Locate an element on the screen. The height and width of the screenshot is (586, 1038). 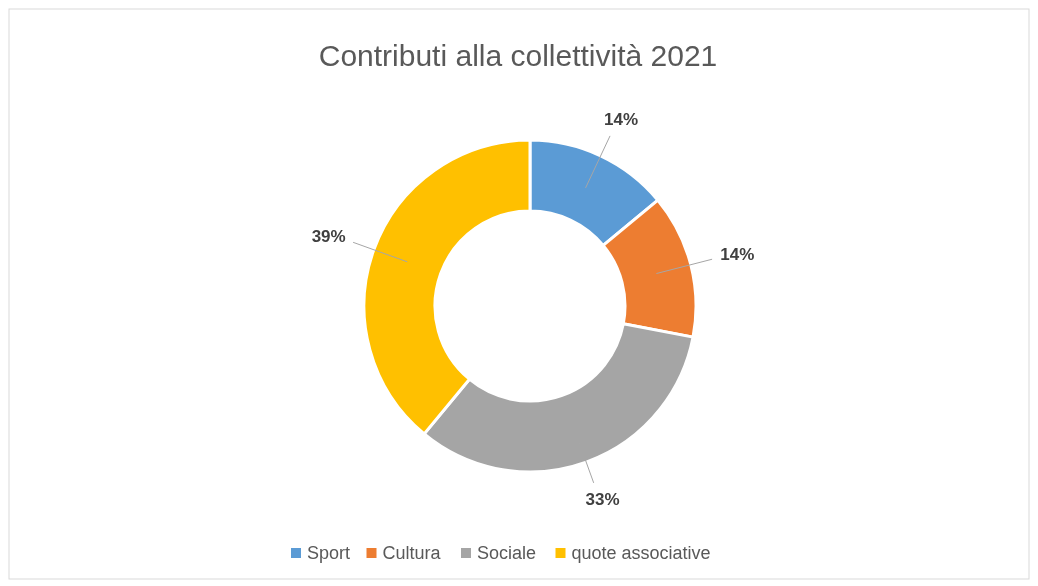
chart-title: Contributi alla collettività 2021 is located at coordinates (518, 55).